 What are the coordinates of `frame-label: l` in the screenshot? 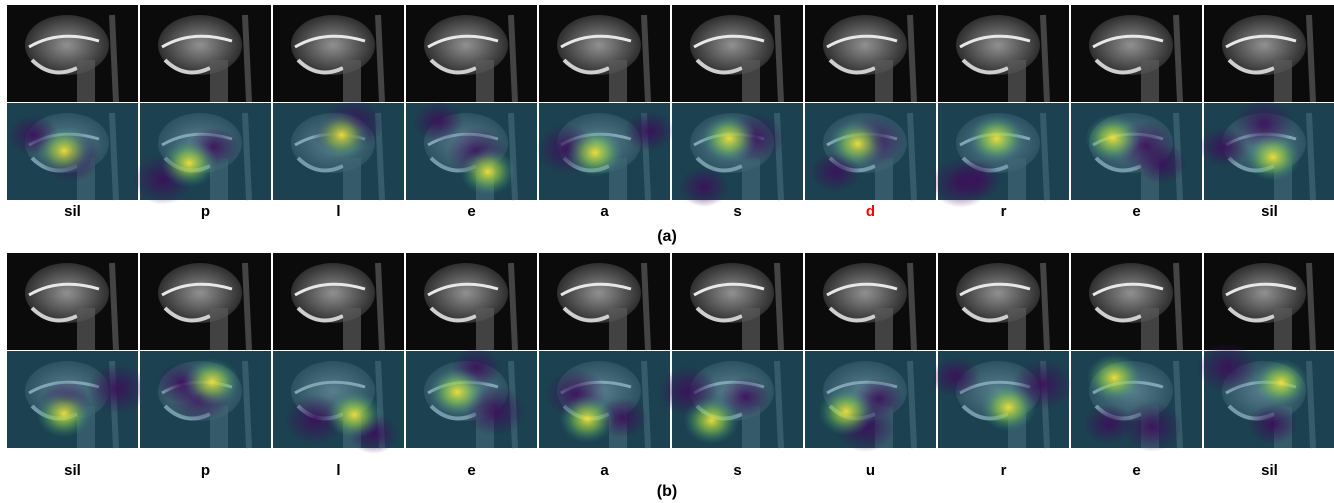 It's located at (338, 211).